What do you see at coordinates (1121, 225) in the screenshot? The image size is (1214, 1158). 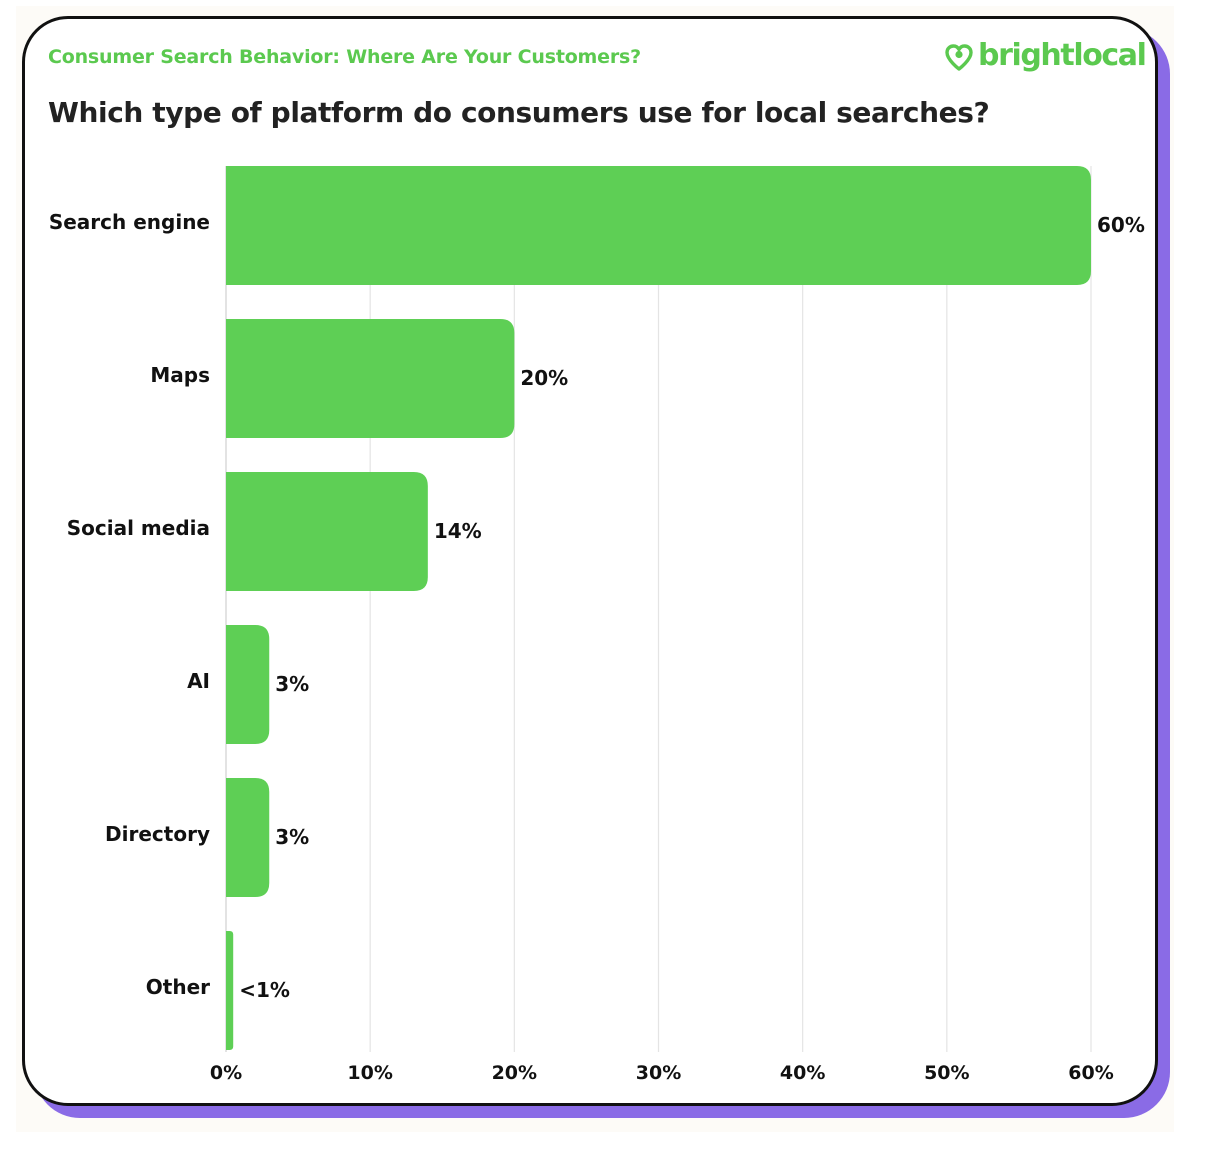 I see `value-label: 60%` at bounding box center [1121, 225].